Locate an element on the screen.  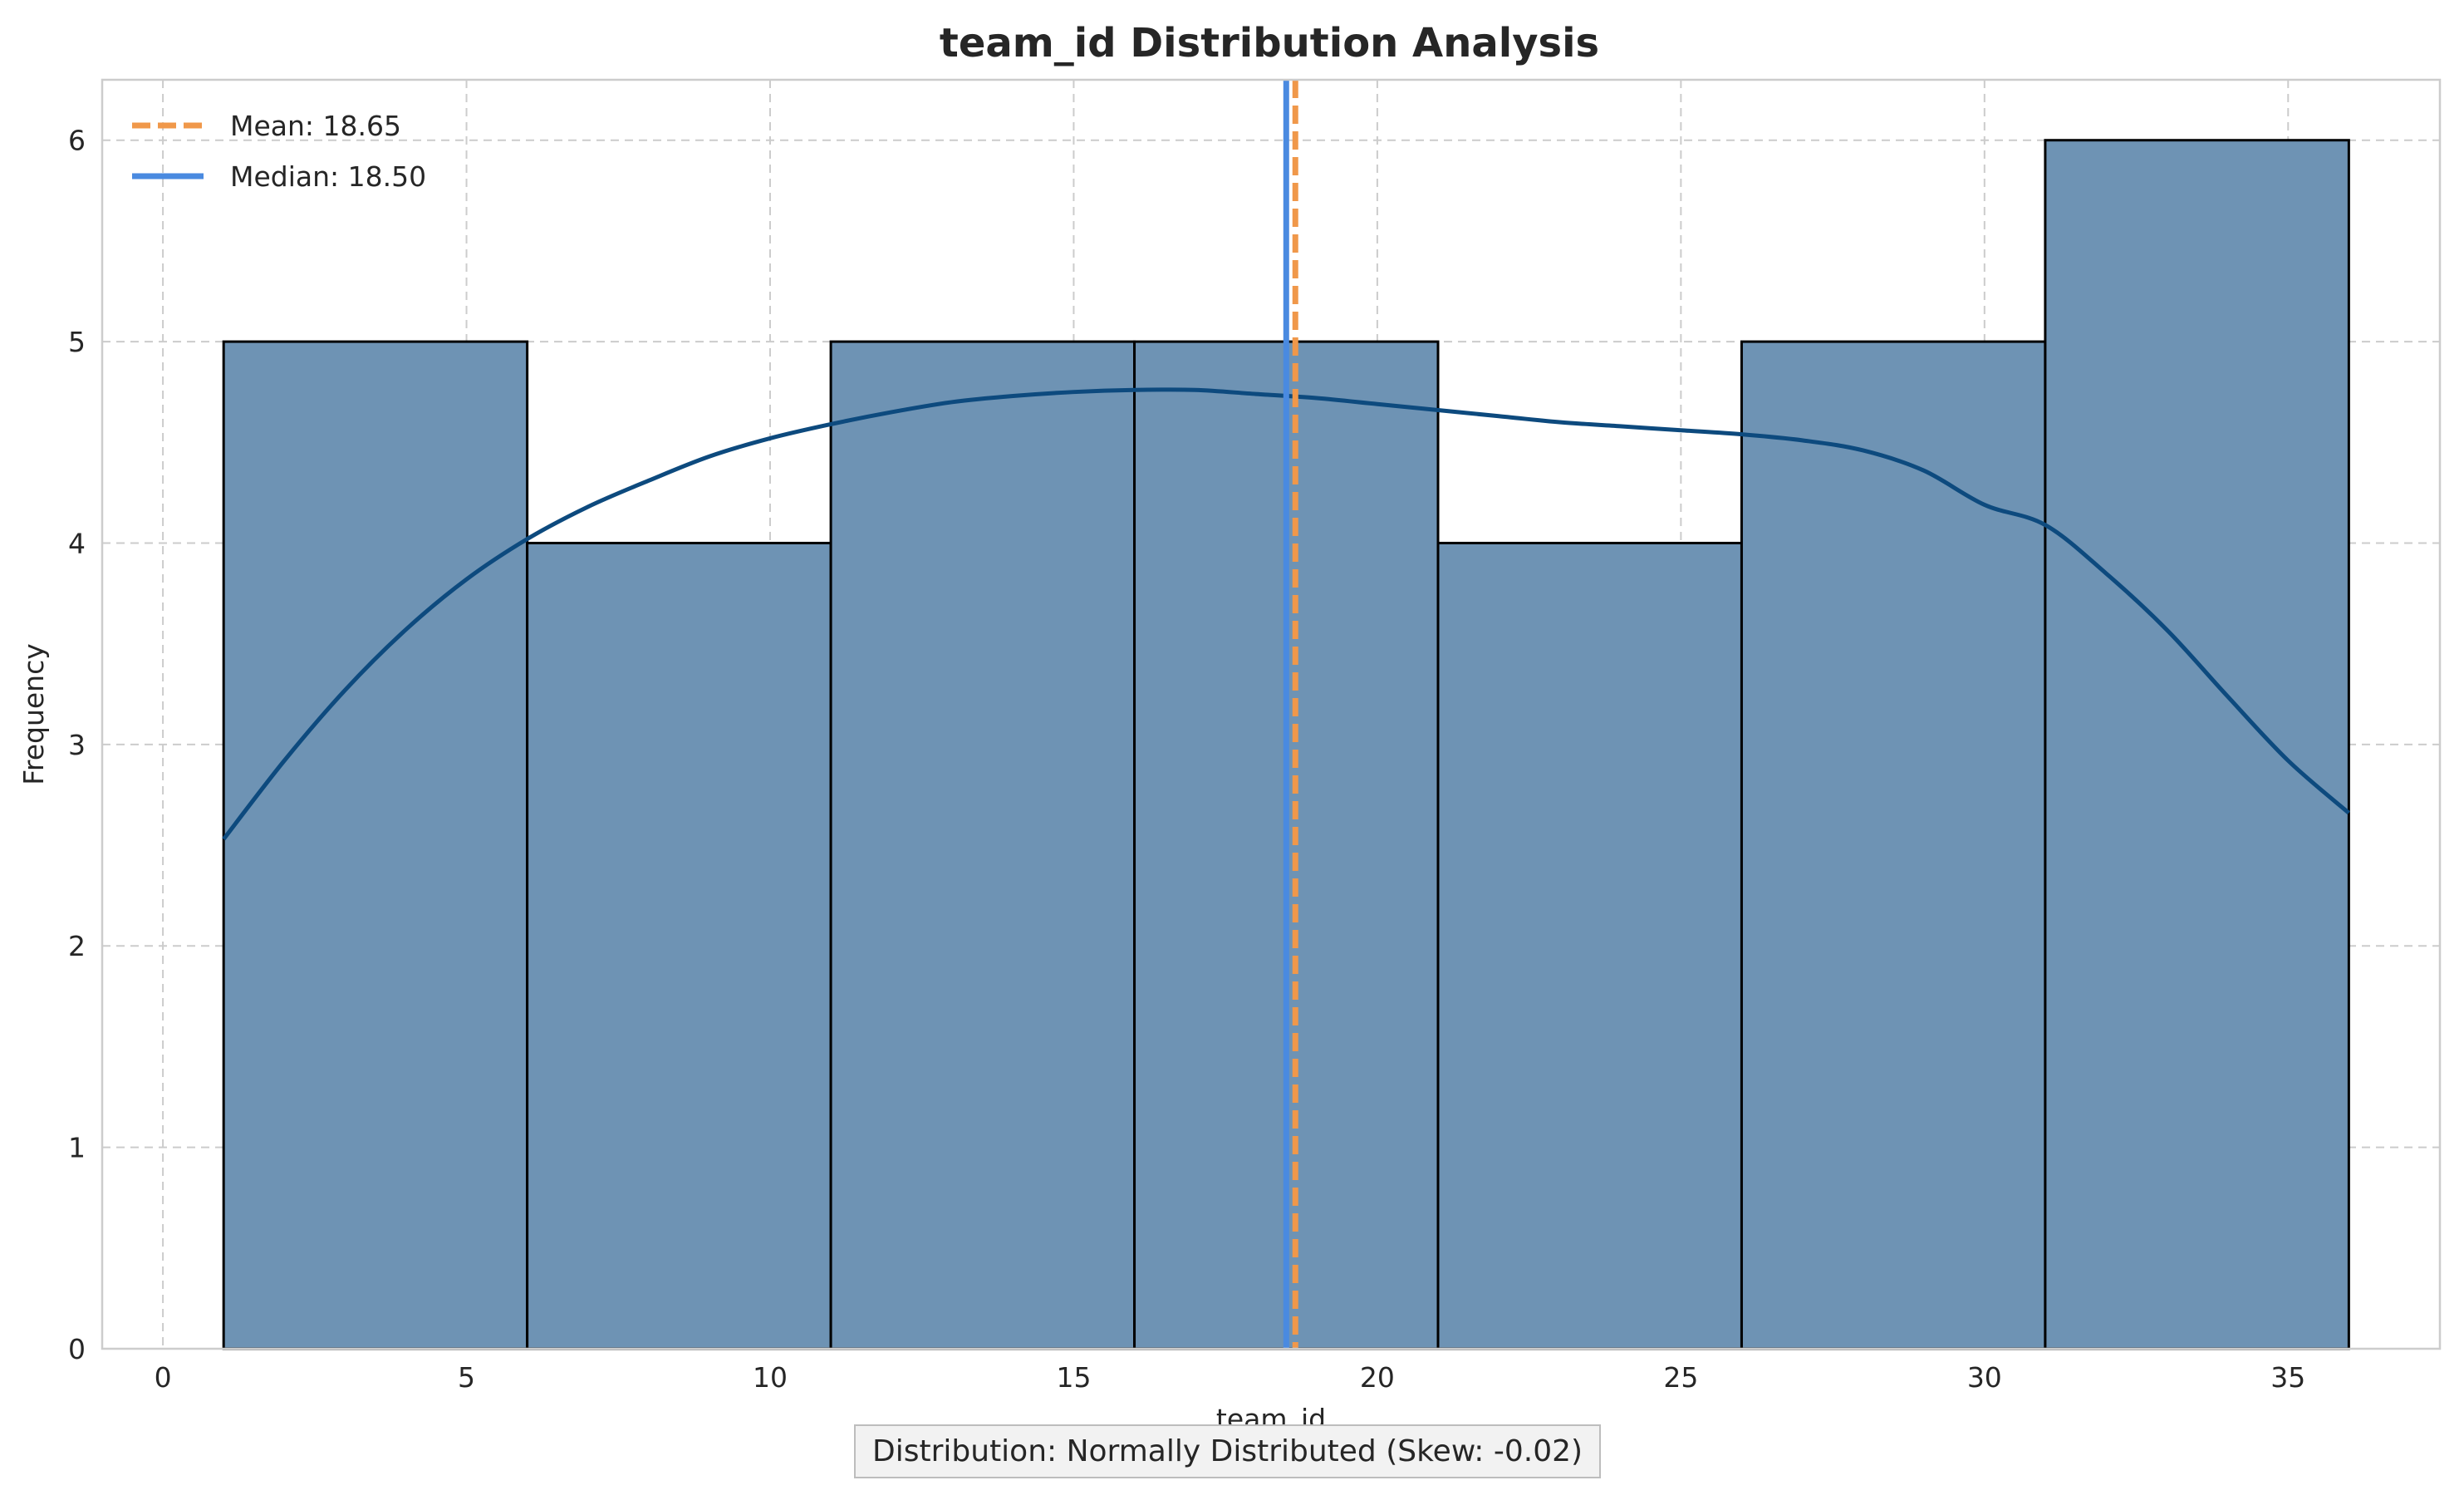
y-tick-label: 2 is located at coordinates (77, 946).